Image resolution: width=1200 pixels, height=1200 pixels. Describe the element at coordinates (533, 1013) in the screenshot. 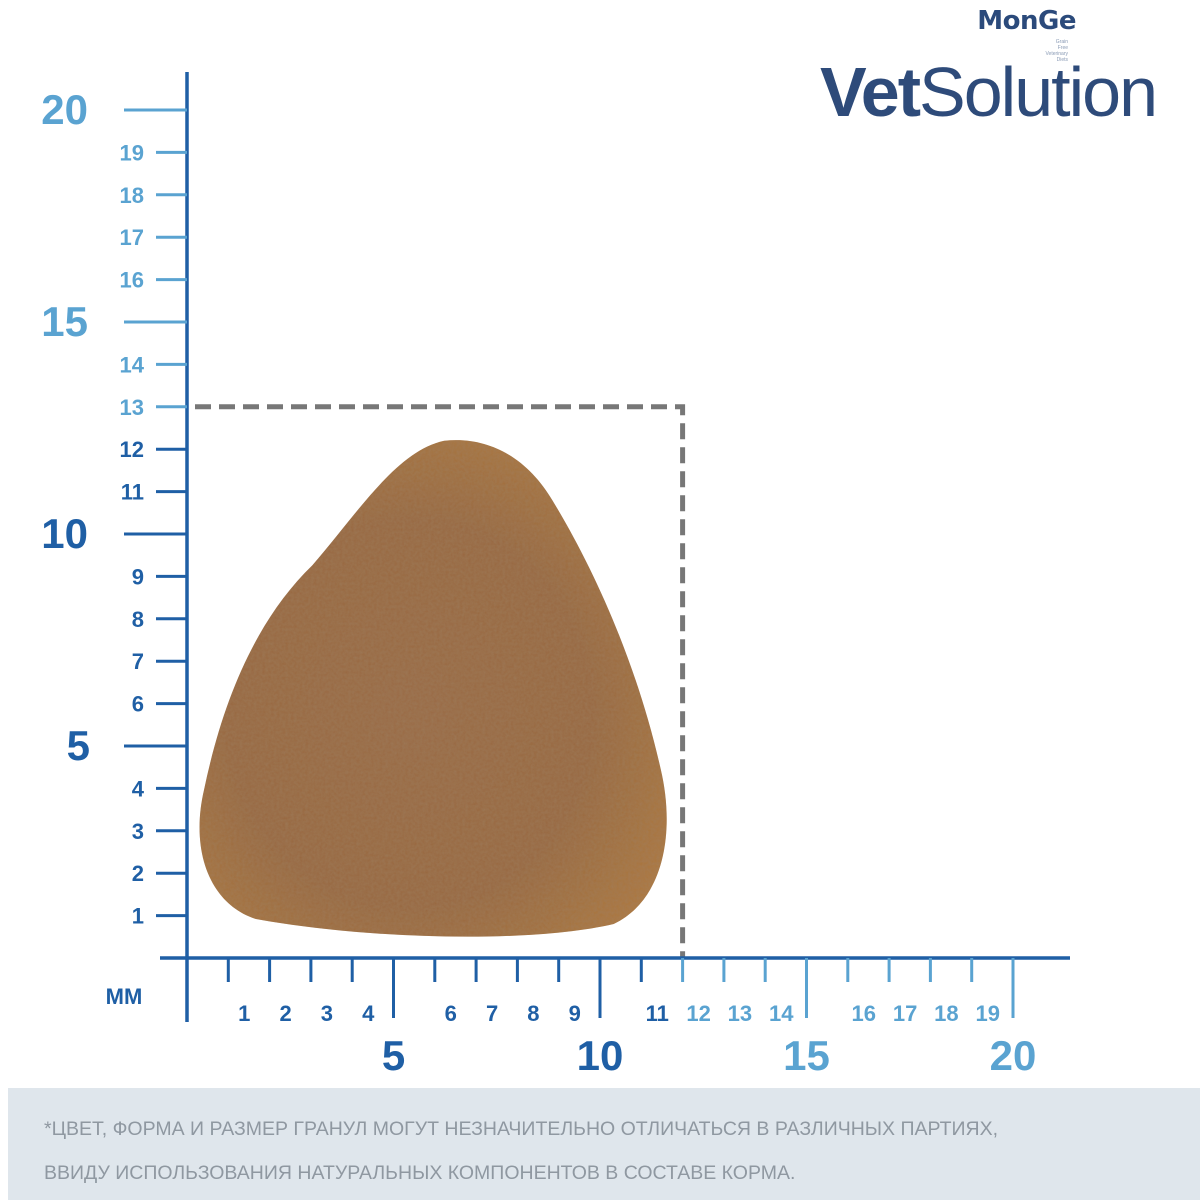

I see `horizontal-tick-label: 8` at that location.